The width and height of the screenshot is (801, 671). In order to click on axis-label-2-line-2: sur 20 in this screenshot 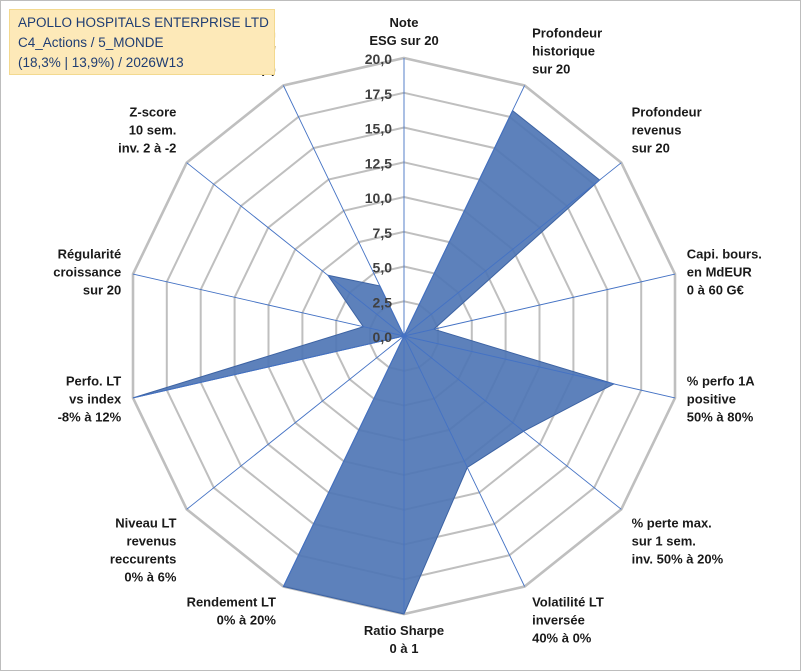, I will do `click(651, 148)`.